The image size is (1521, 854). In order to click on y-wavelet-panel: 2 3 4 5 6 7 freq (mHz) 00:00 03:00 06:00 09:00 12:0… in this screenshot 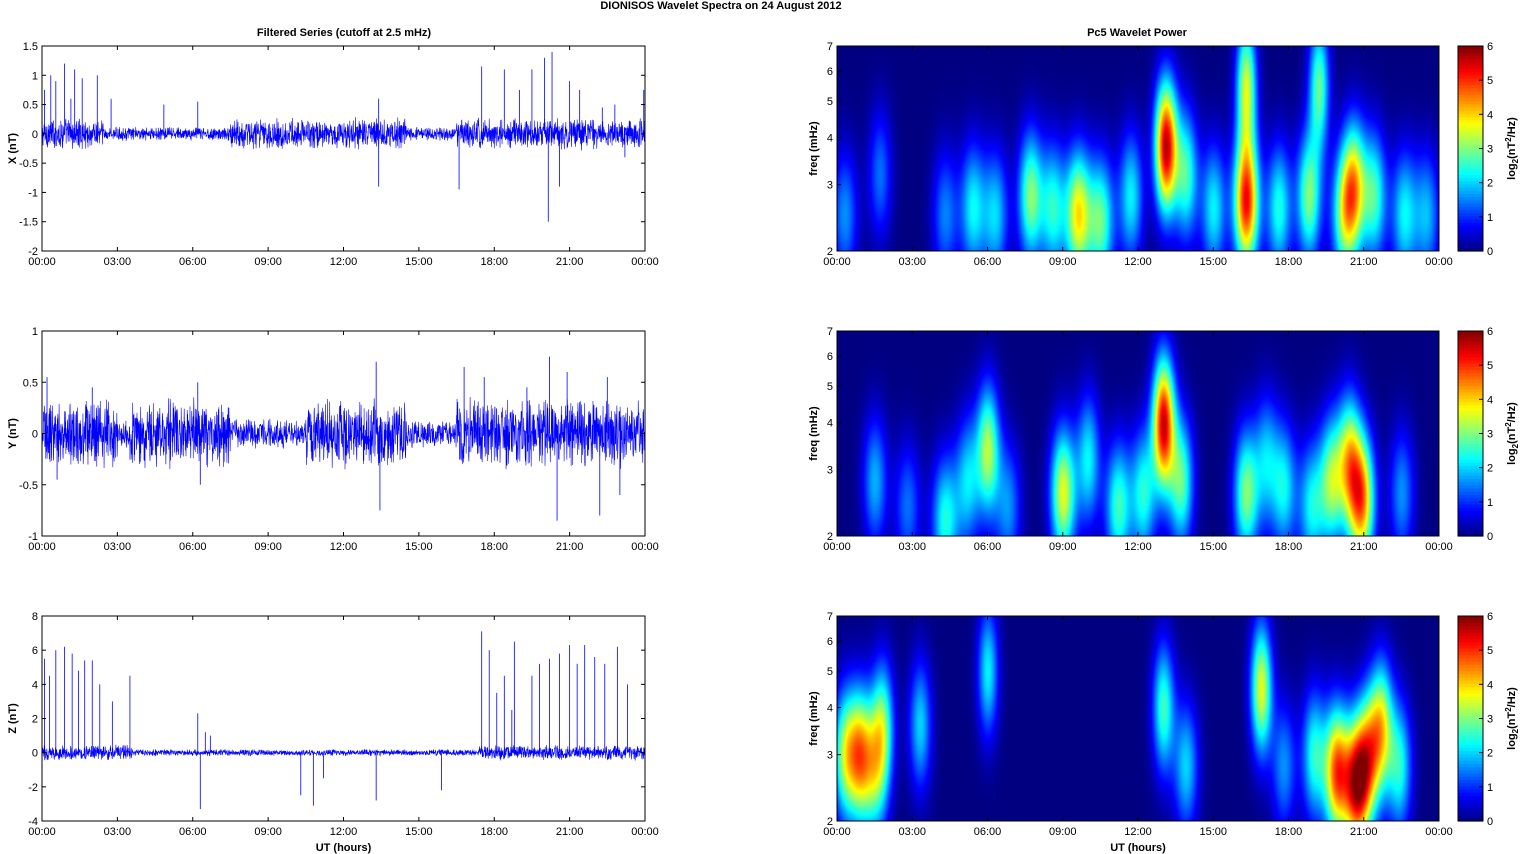, I will do `click(1164, 439)`.